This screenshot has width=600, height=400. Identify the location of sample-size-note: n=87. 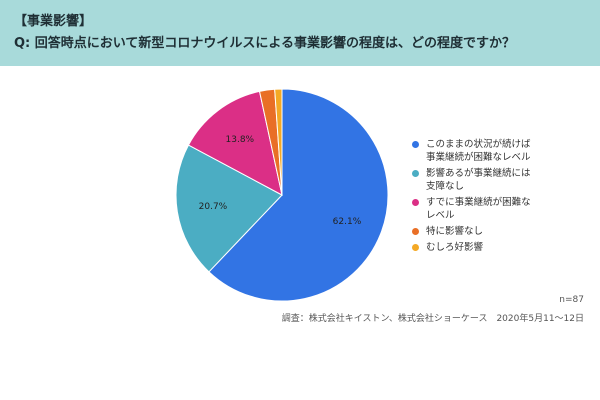
(571, 300).